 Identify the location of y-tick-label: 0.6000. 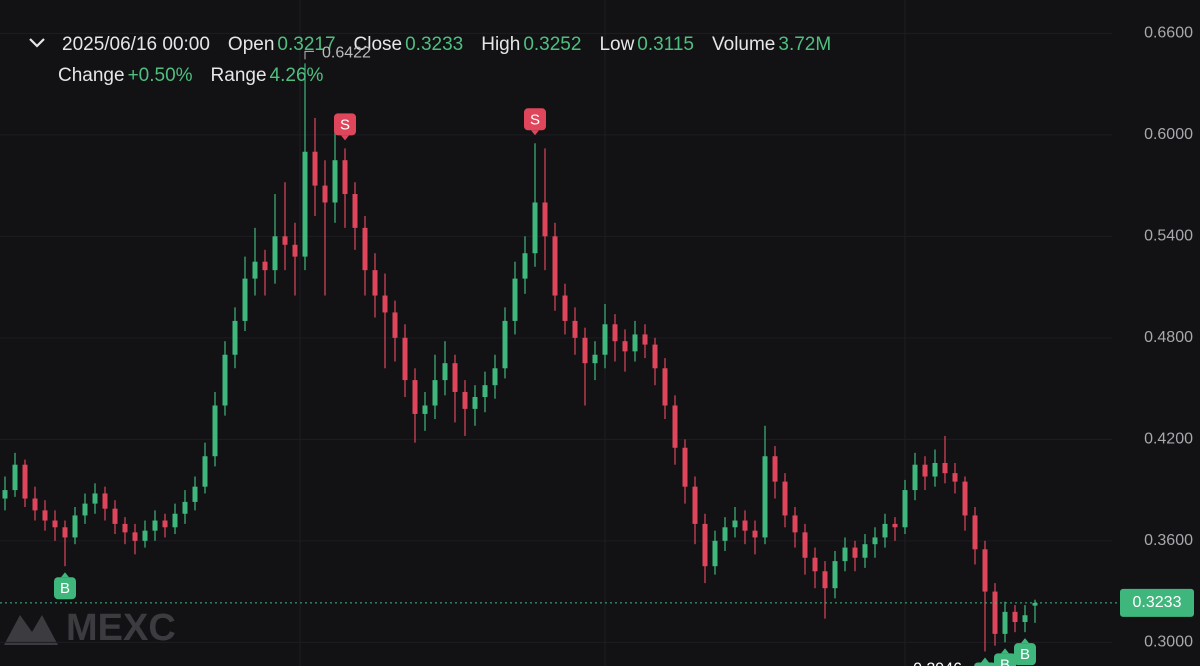
(1168, 134).